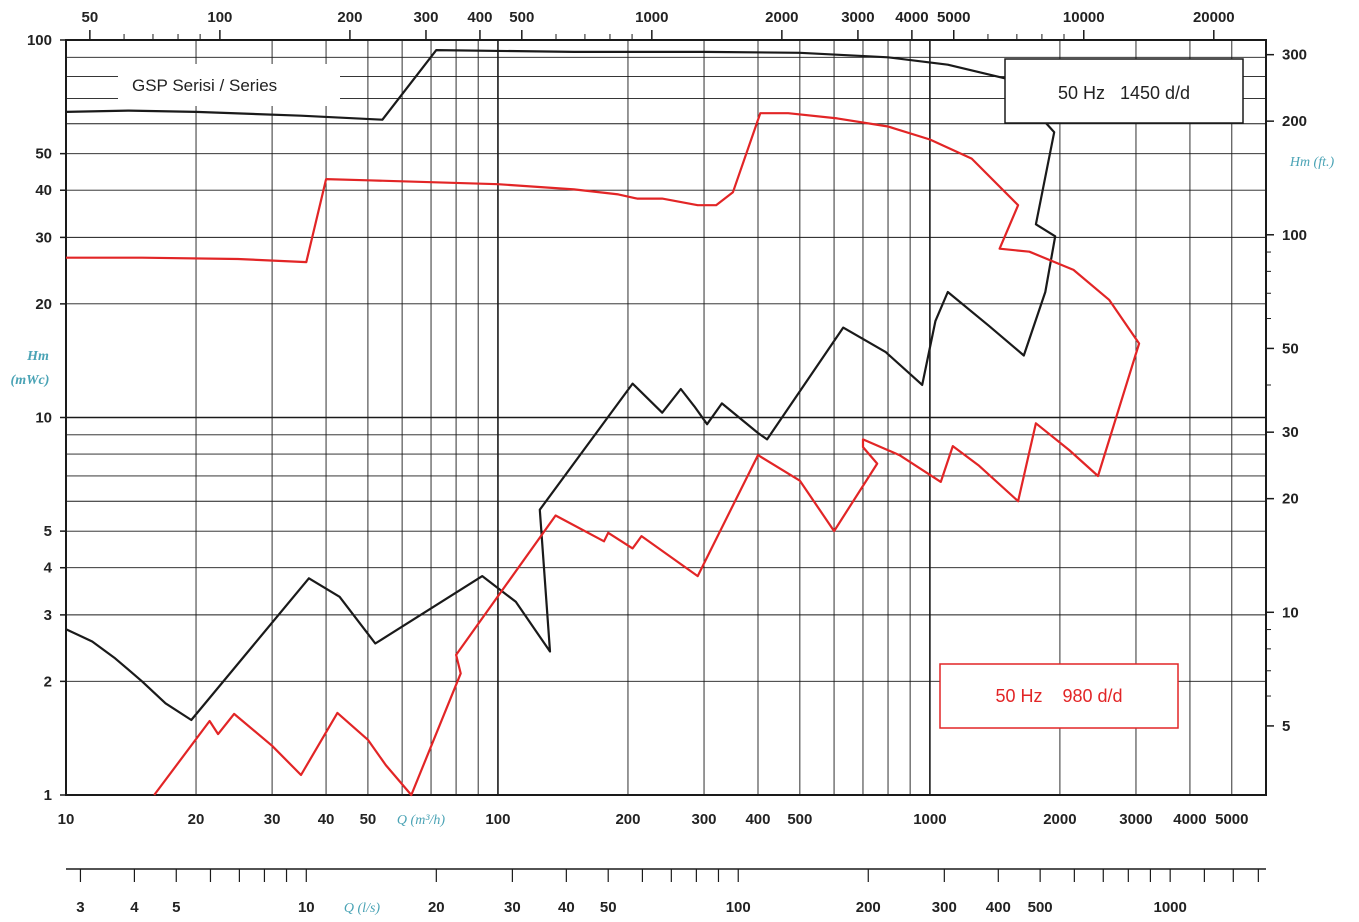  What do you see at coordinates (497, 819) in the screenshot?
I see `x-tick-label: 100` at bounding box center [497, 819].